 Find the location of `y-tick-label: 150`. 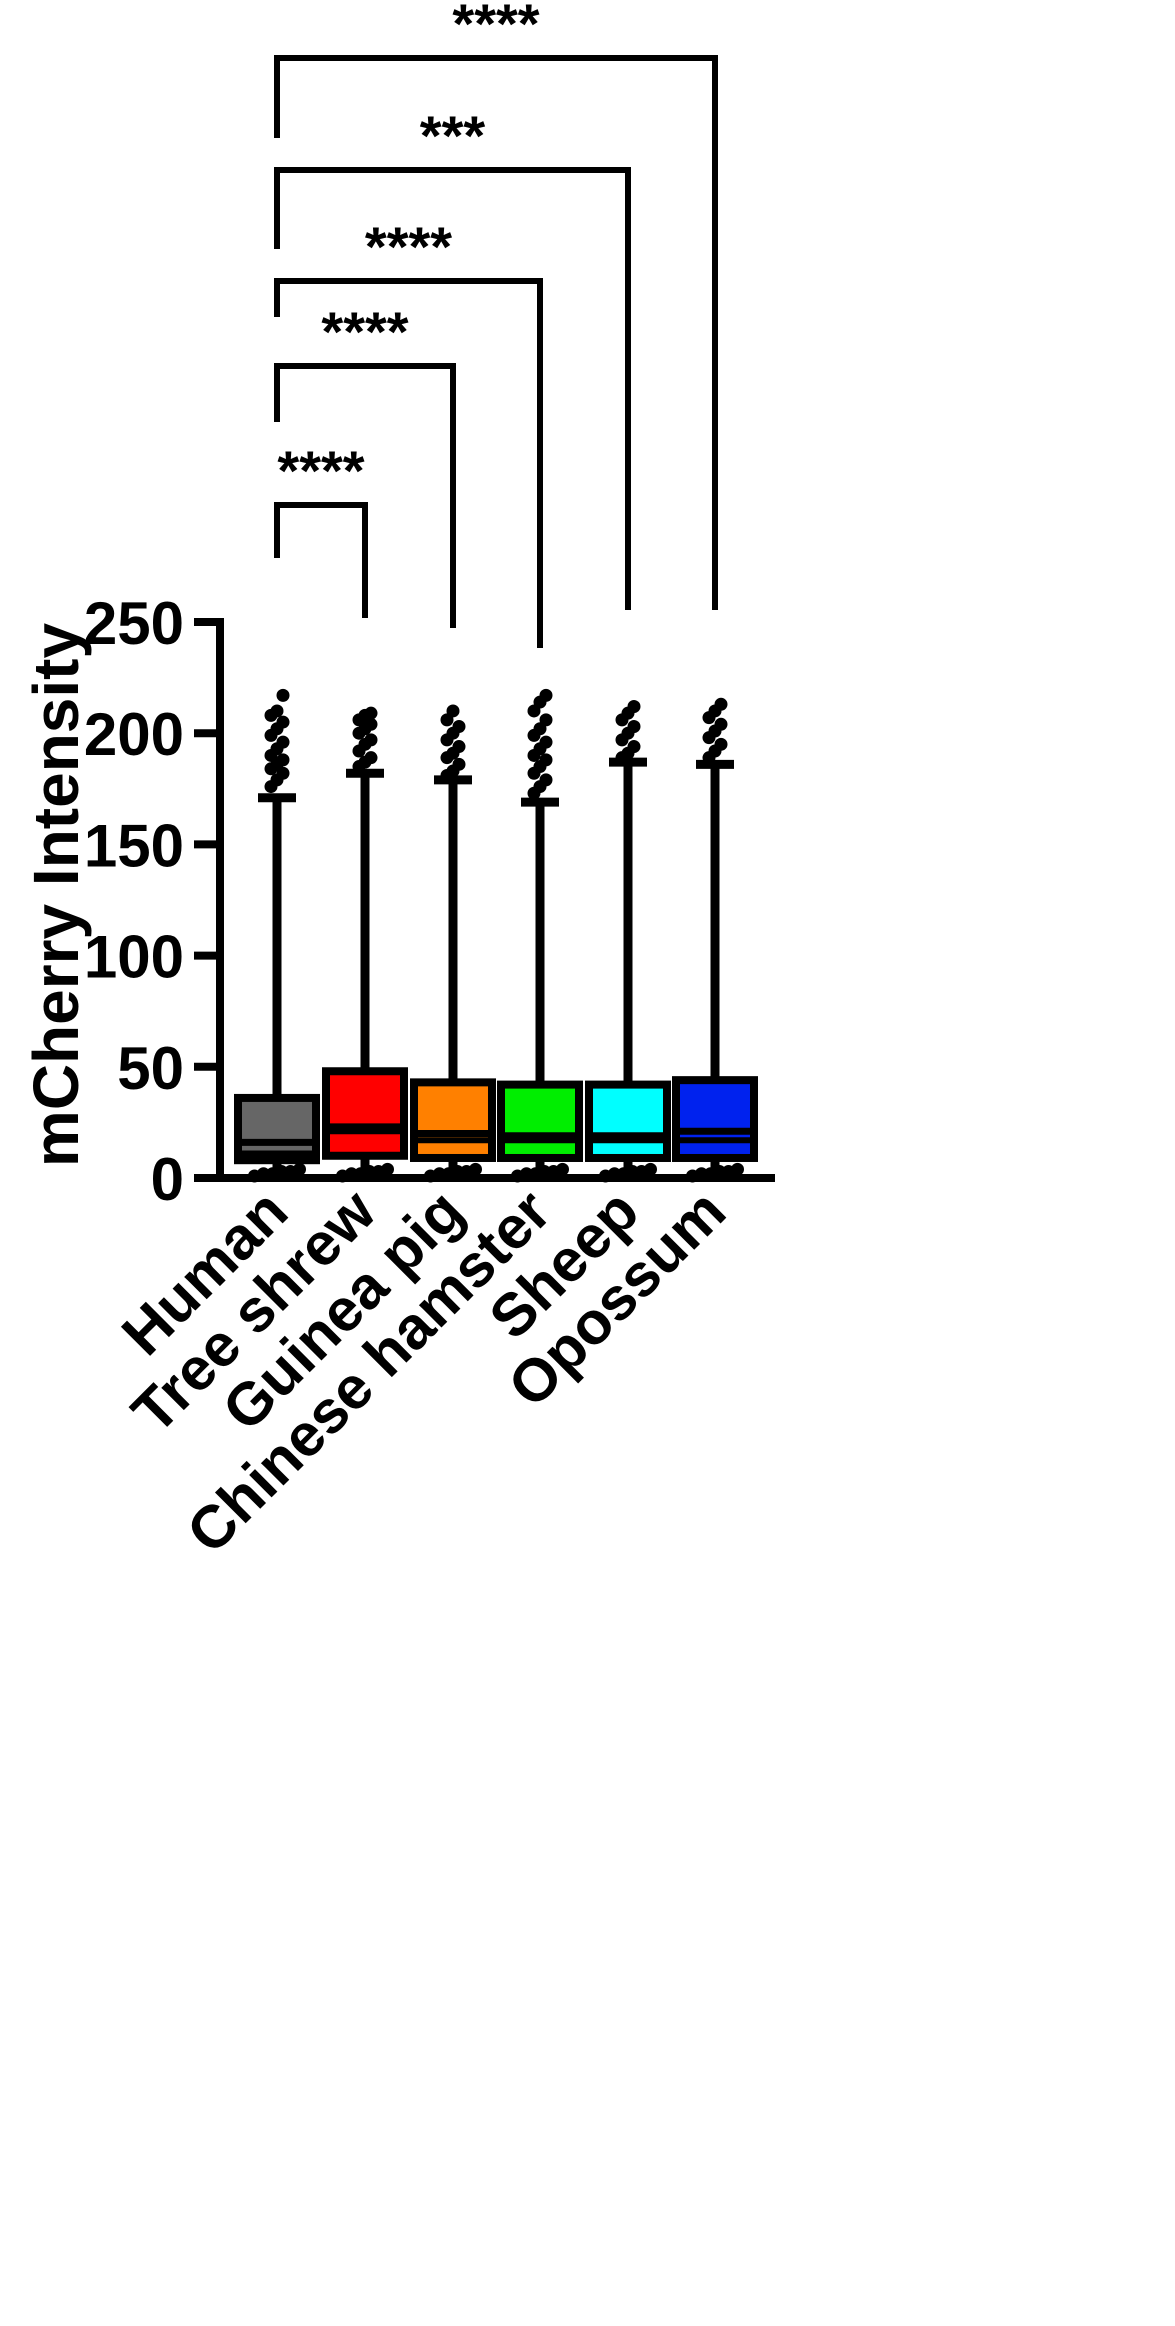

y-tick-label: 150 is located at coordinates (134, 845).